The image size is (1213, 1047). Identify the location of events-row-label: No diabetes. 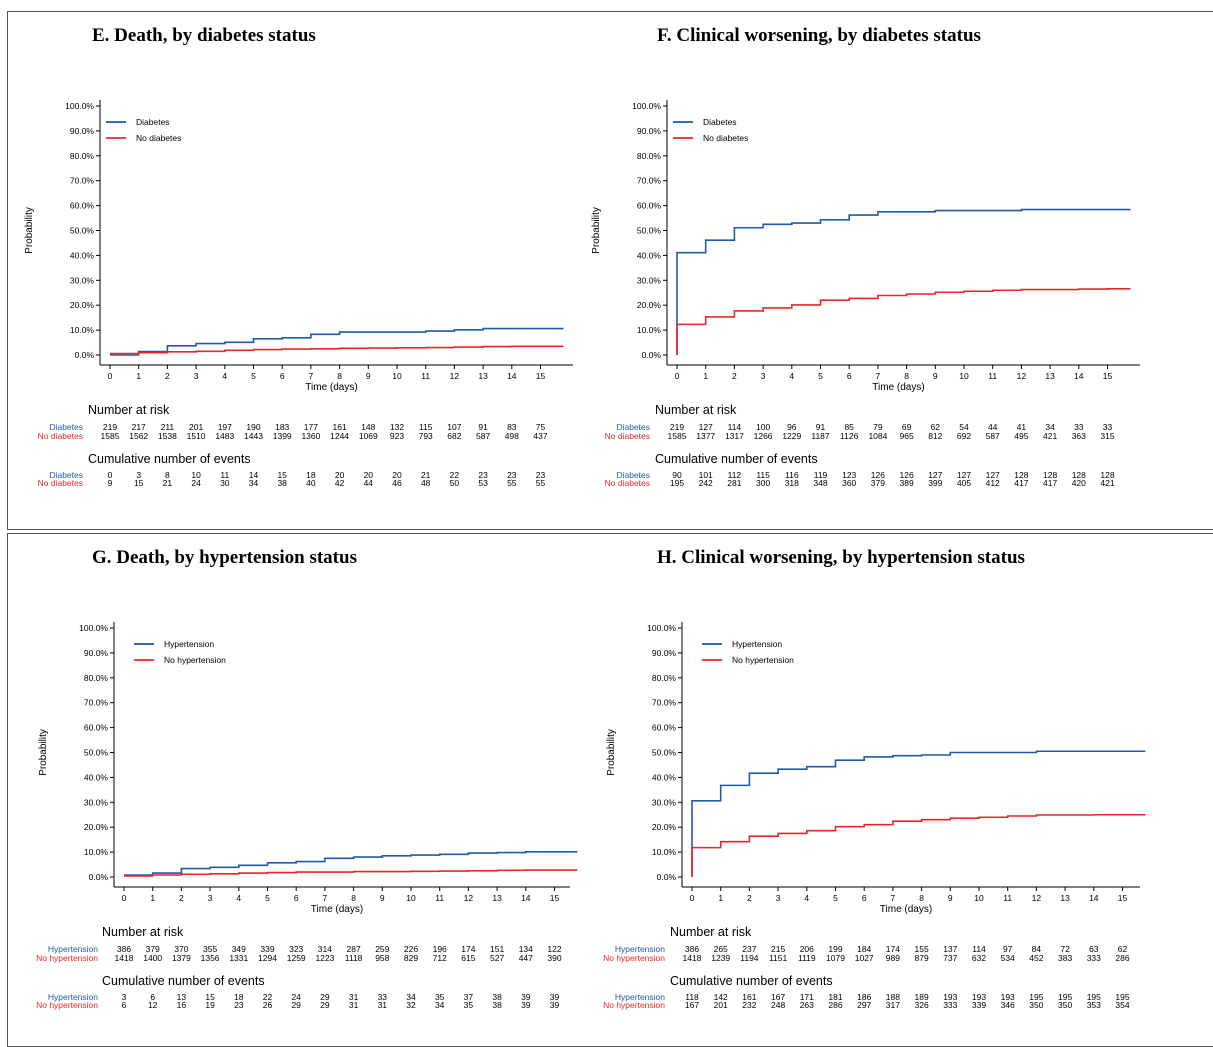
(60, 483).